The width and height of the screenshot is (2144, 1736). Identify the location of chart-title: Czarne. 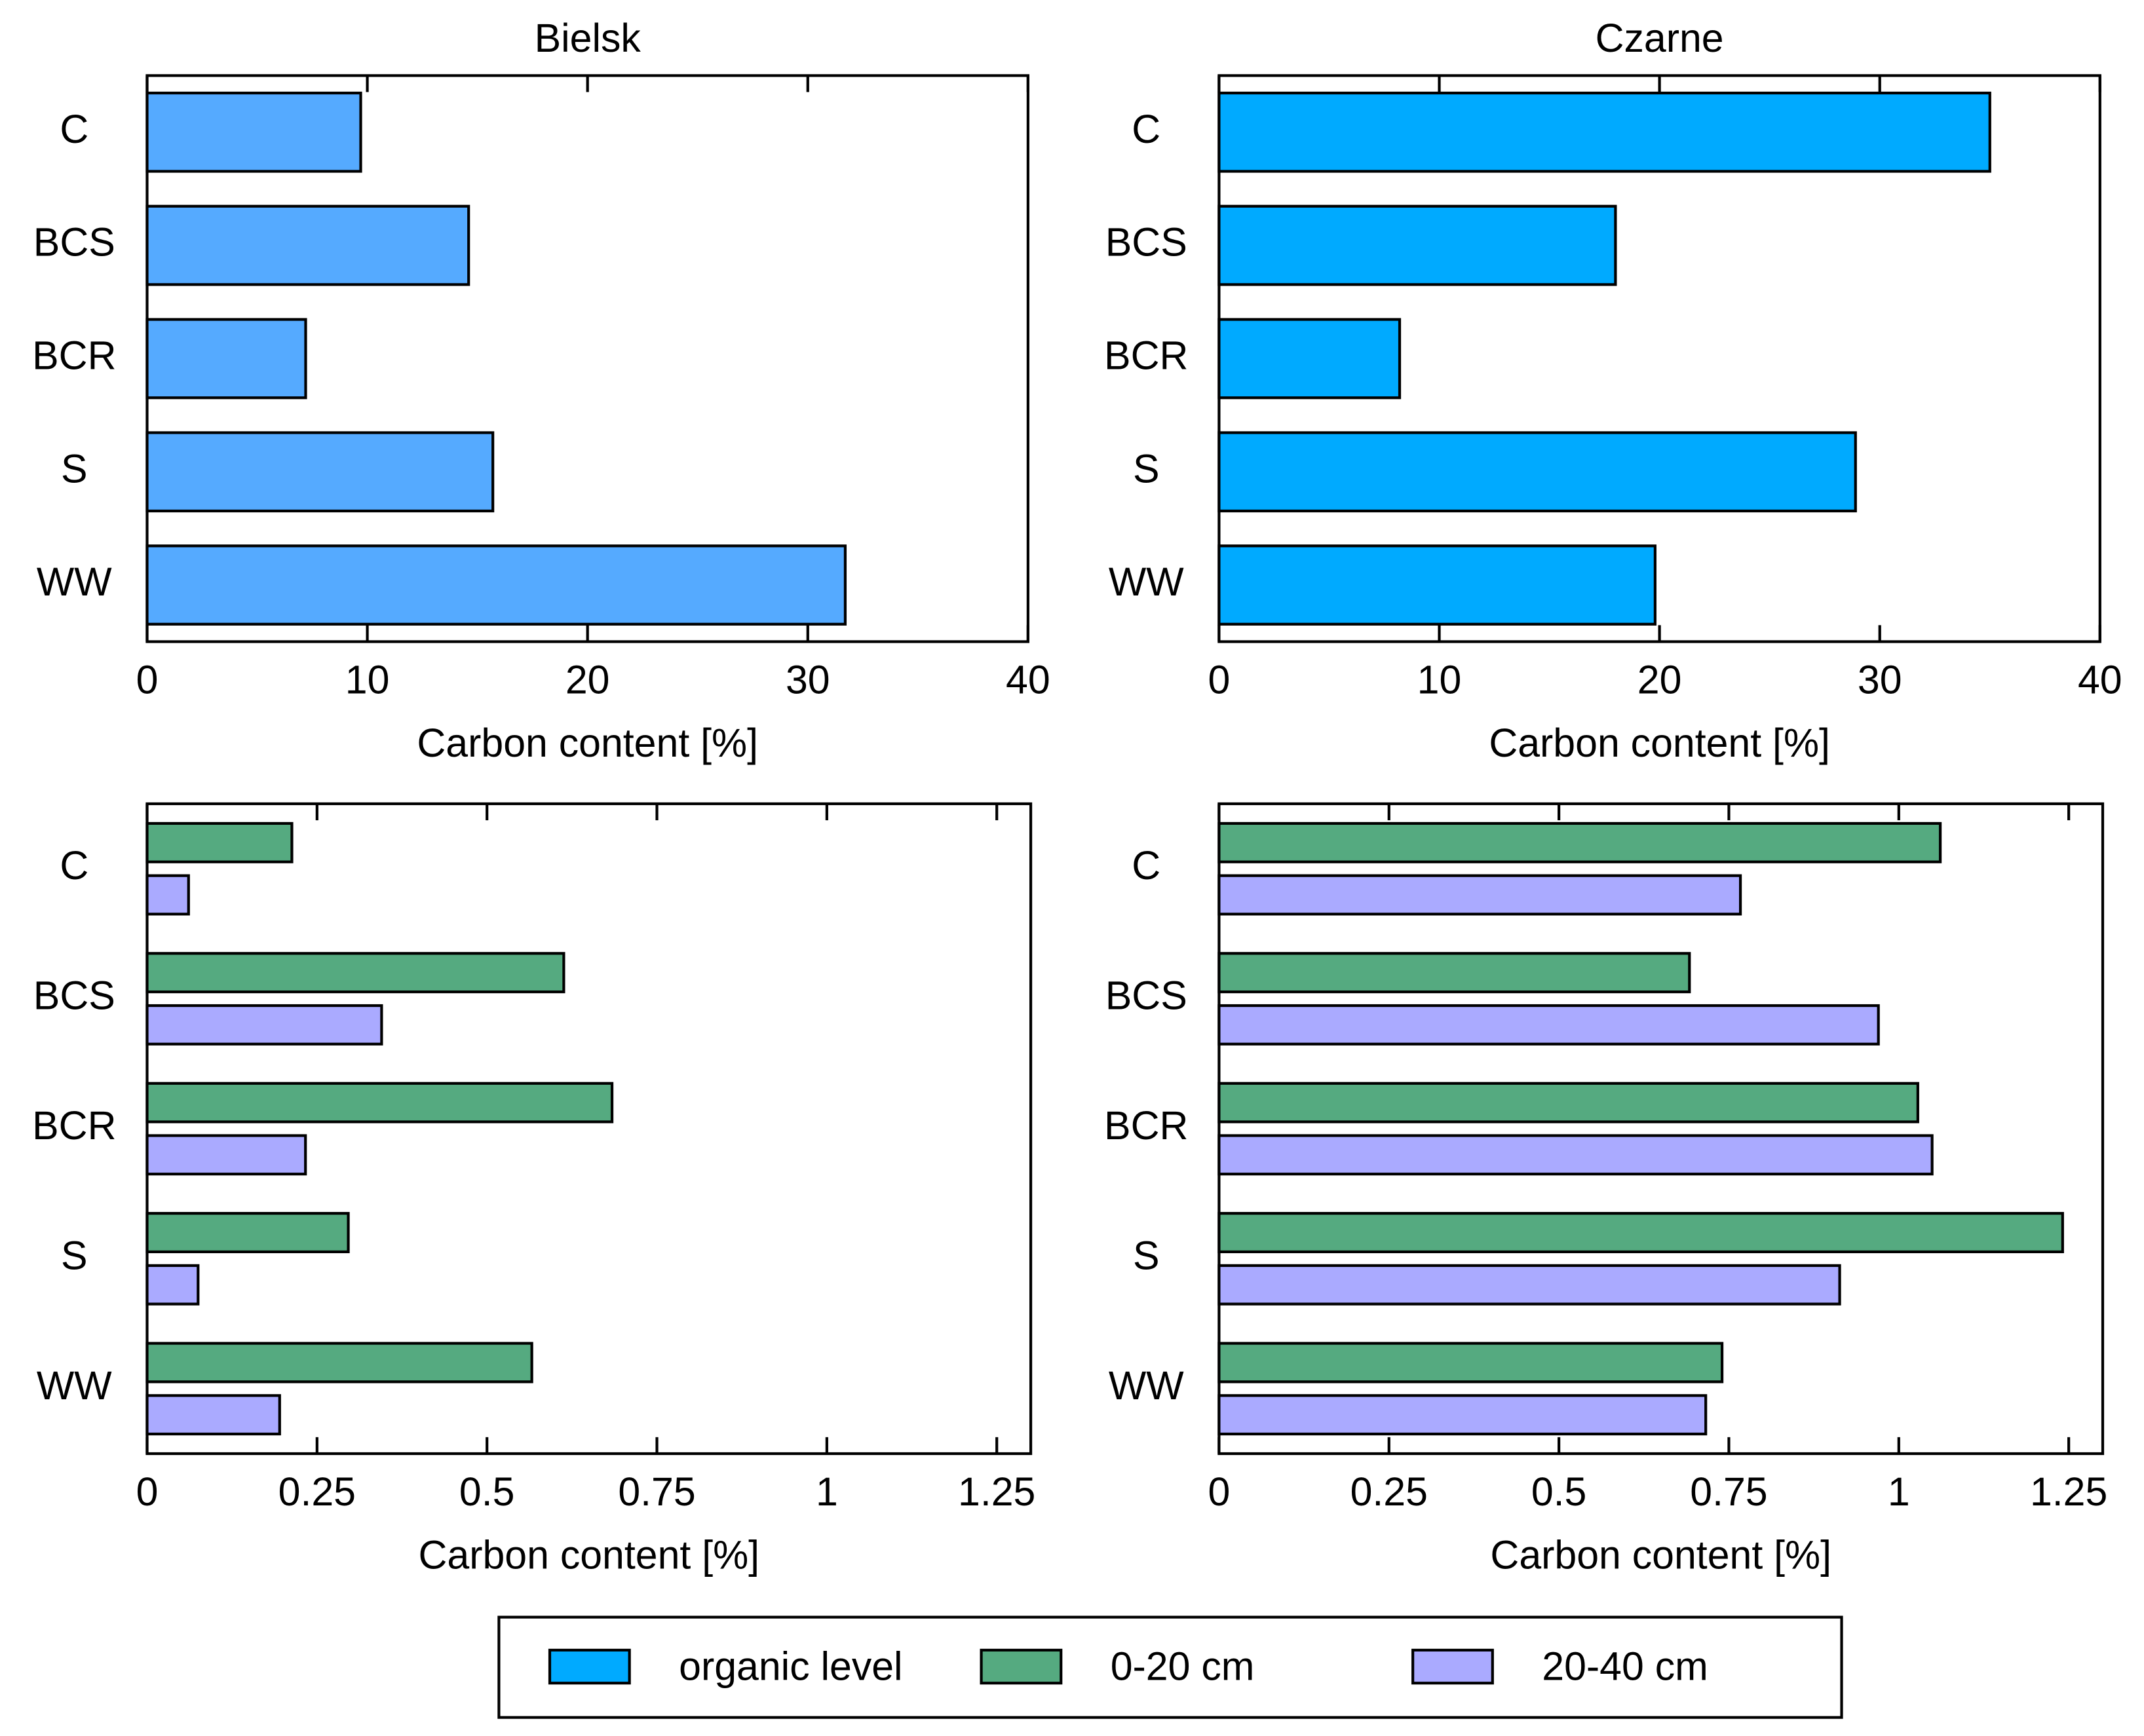
(1660, 38).